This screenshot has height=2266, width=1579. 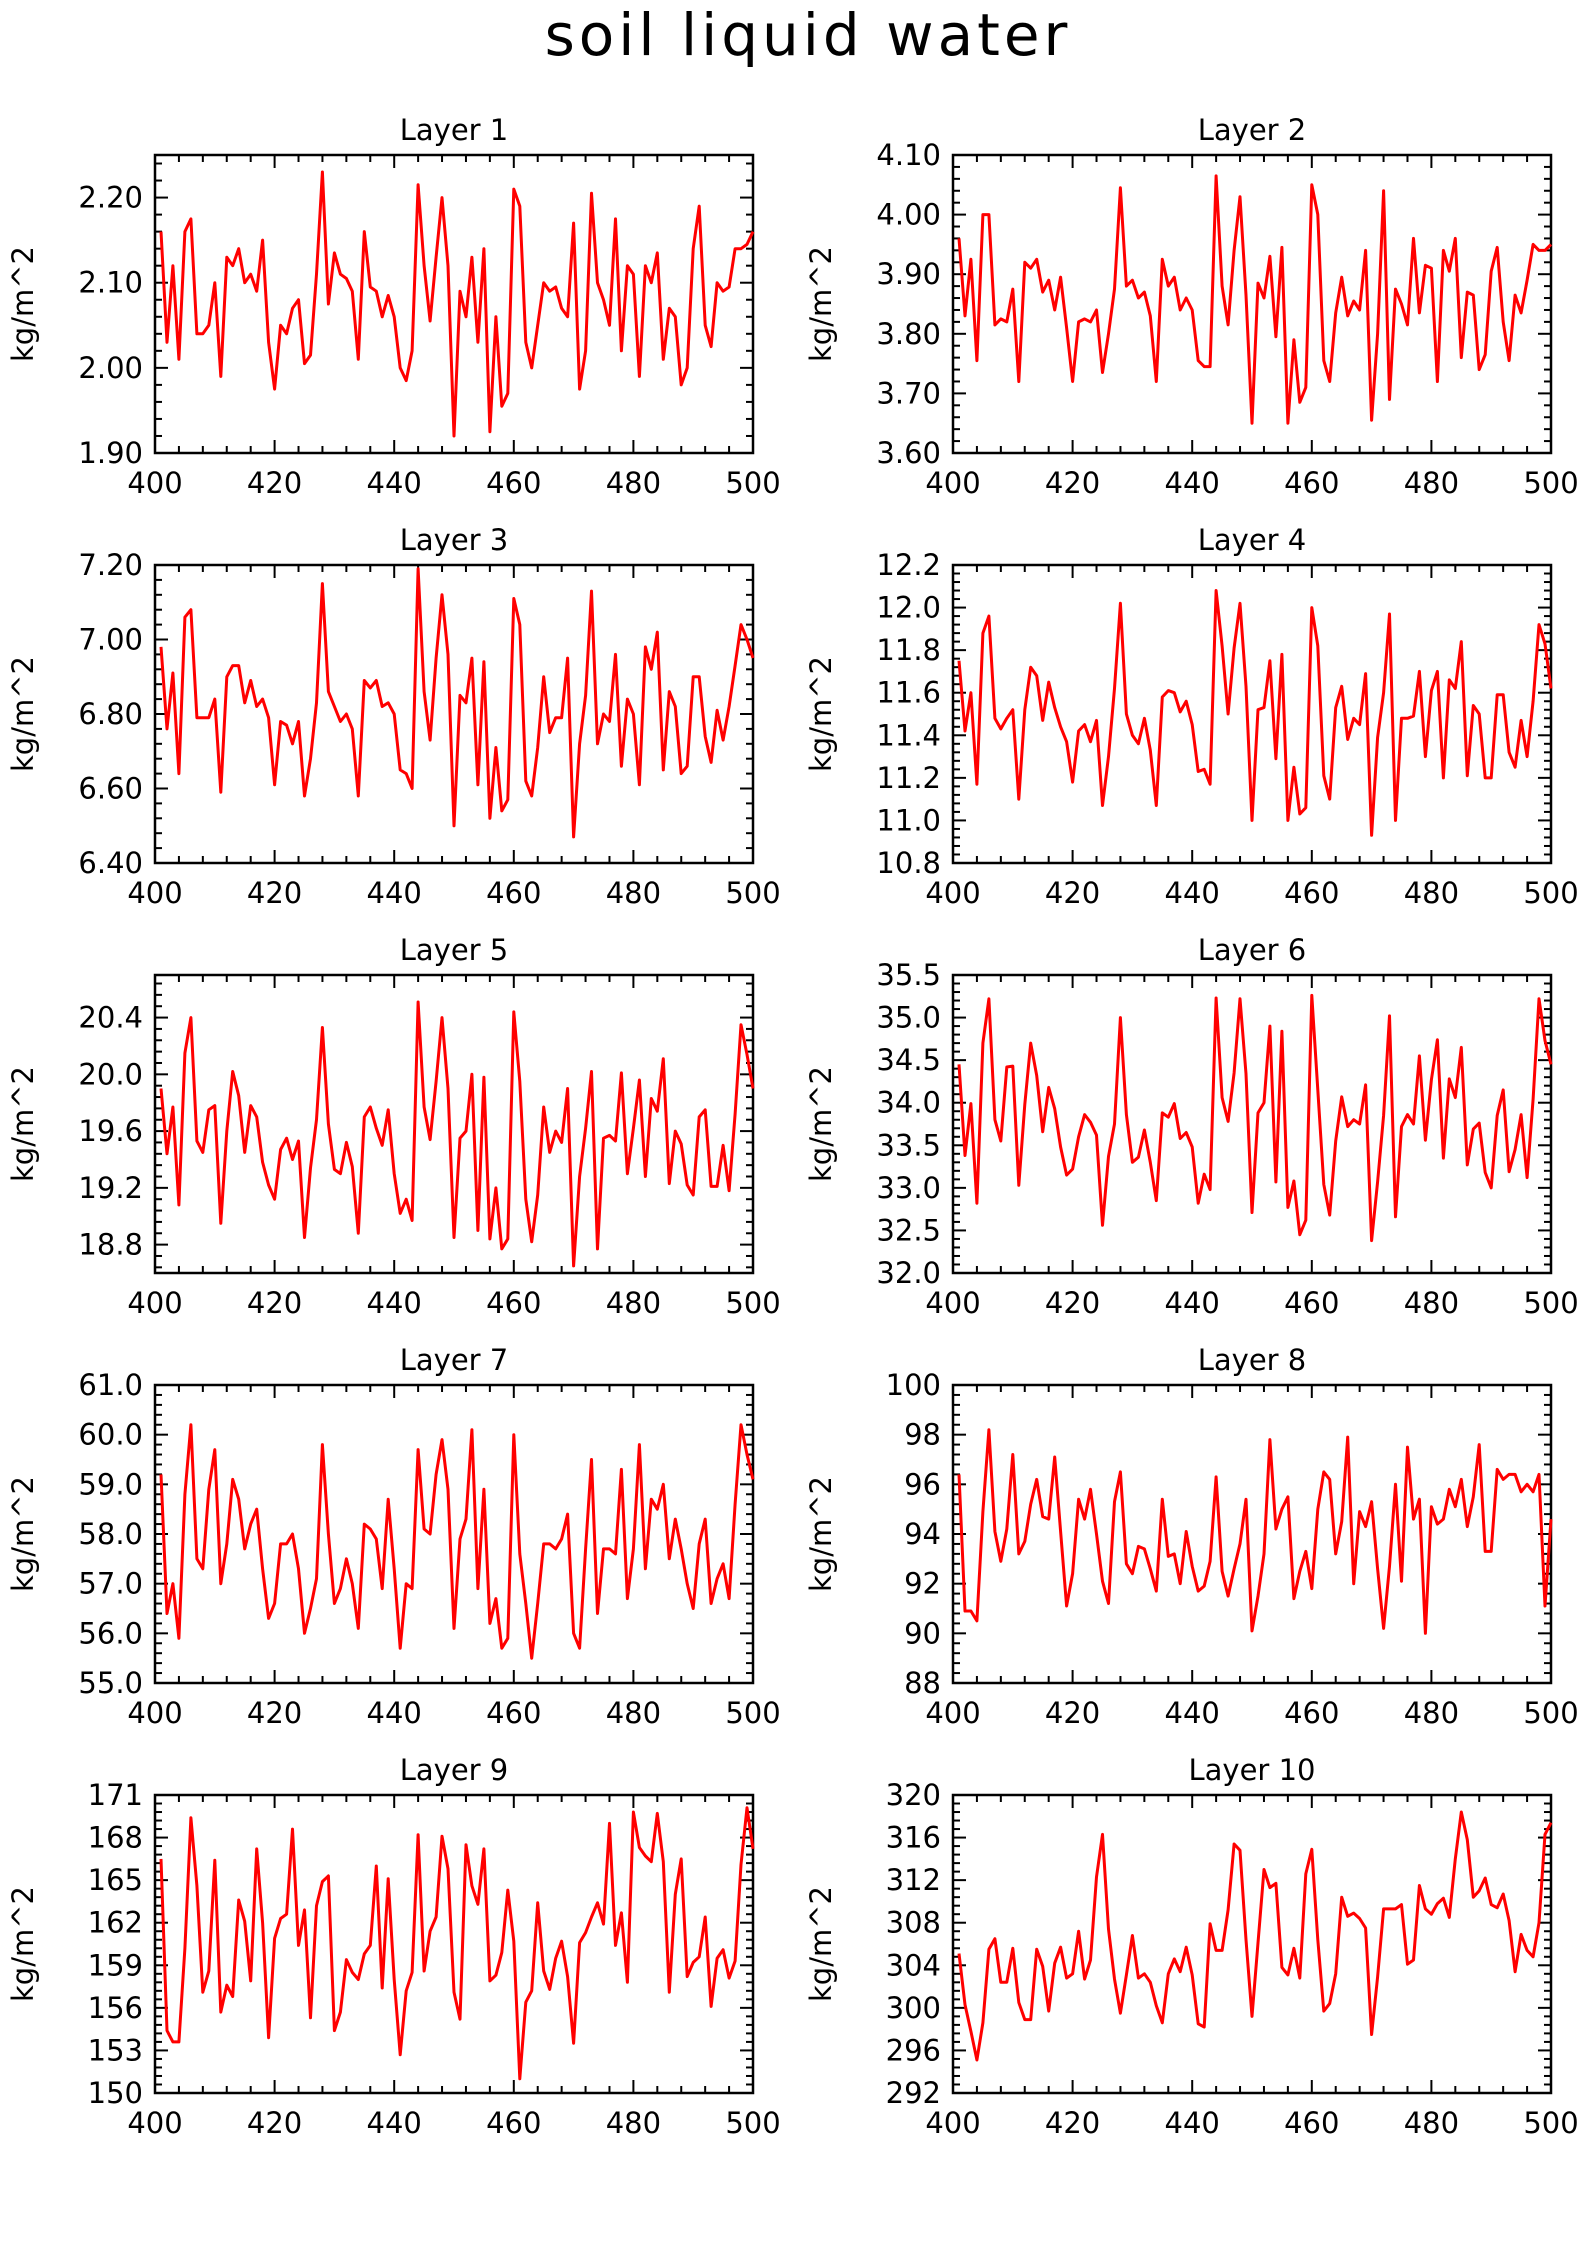 What do you see at coordinates (913, 2093) in the screenshot?
I see `y-tick-label: 292` at bounding box center [913, 2093].